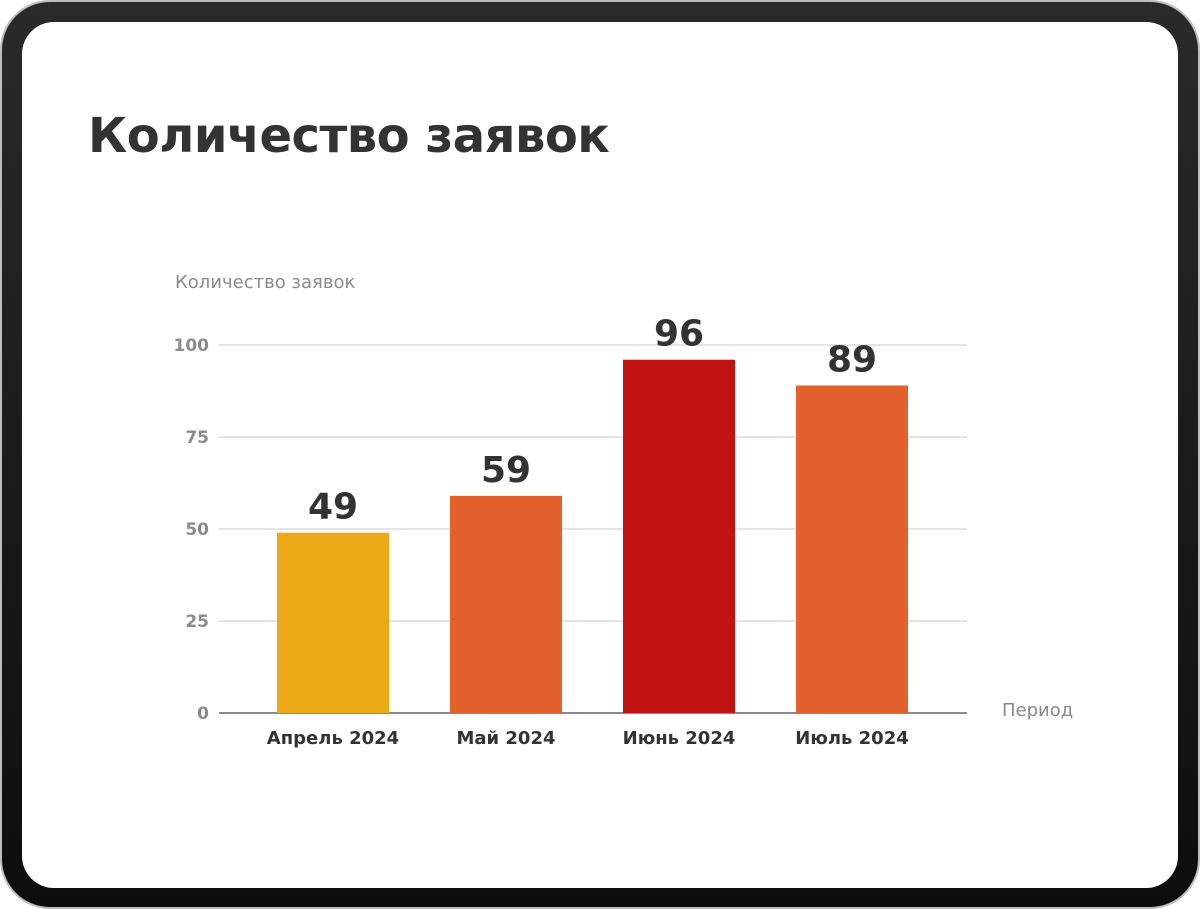 The width and height of the screenshot is (1200, 909). Describe the element at coordinates (349, 136) in the screenshot. I see `page-title: Количество заявок` at that location.